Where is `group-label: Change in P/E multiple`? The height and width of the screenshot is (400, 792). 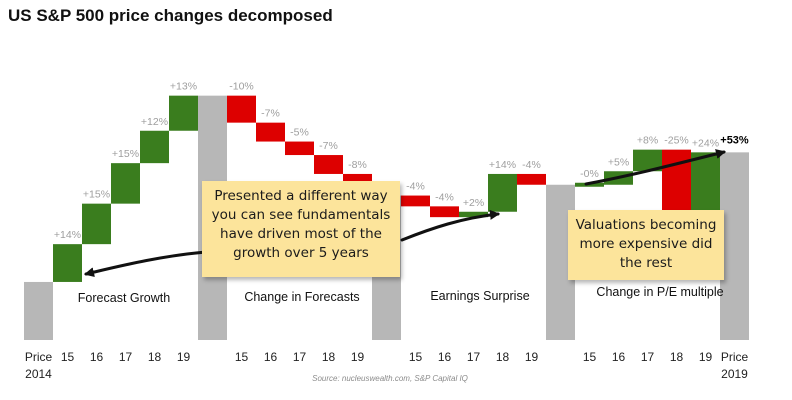 group-label: Change in P/E multiple is located at coordinates (659, 292).